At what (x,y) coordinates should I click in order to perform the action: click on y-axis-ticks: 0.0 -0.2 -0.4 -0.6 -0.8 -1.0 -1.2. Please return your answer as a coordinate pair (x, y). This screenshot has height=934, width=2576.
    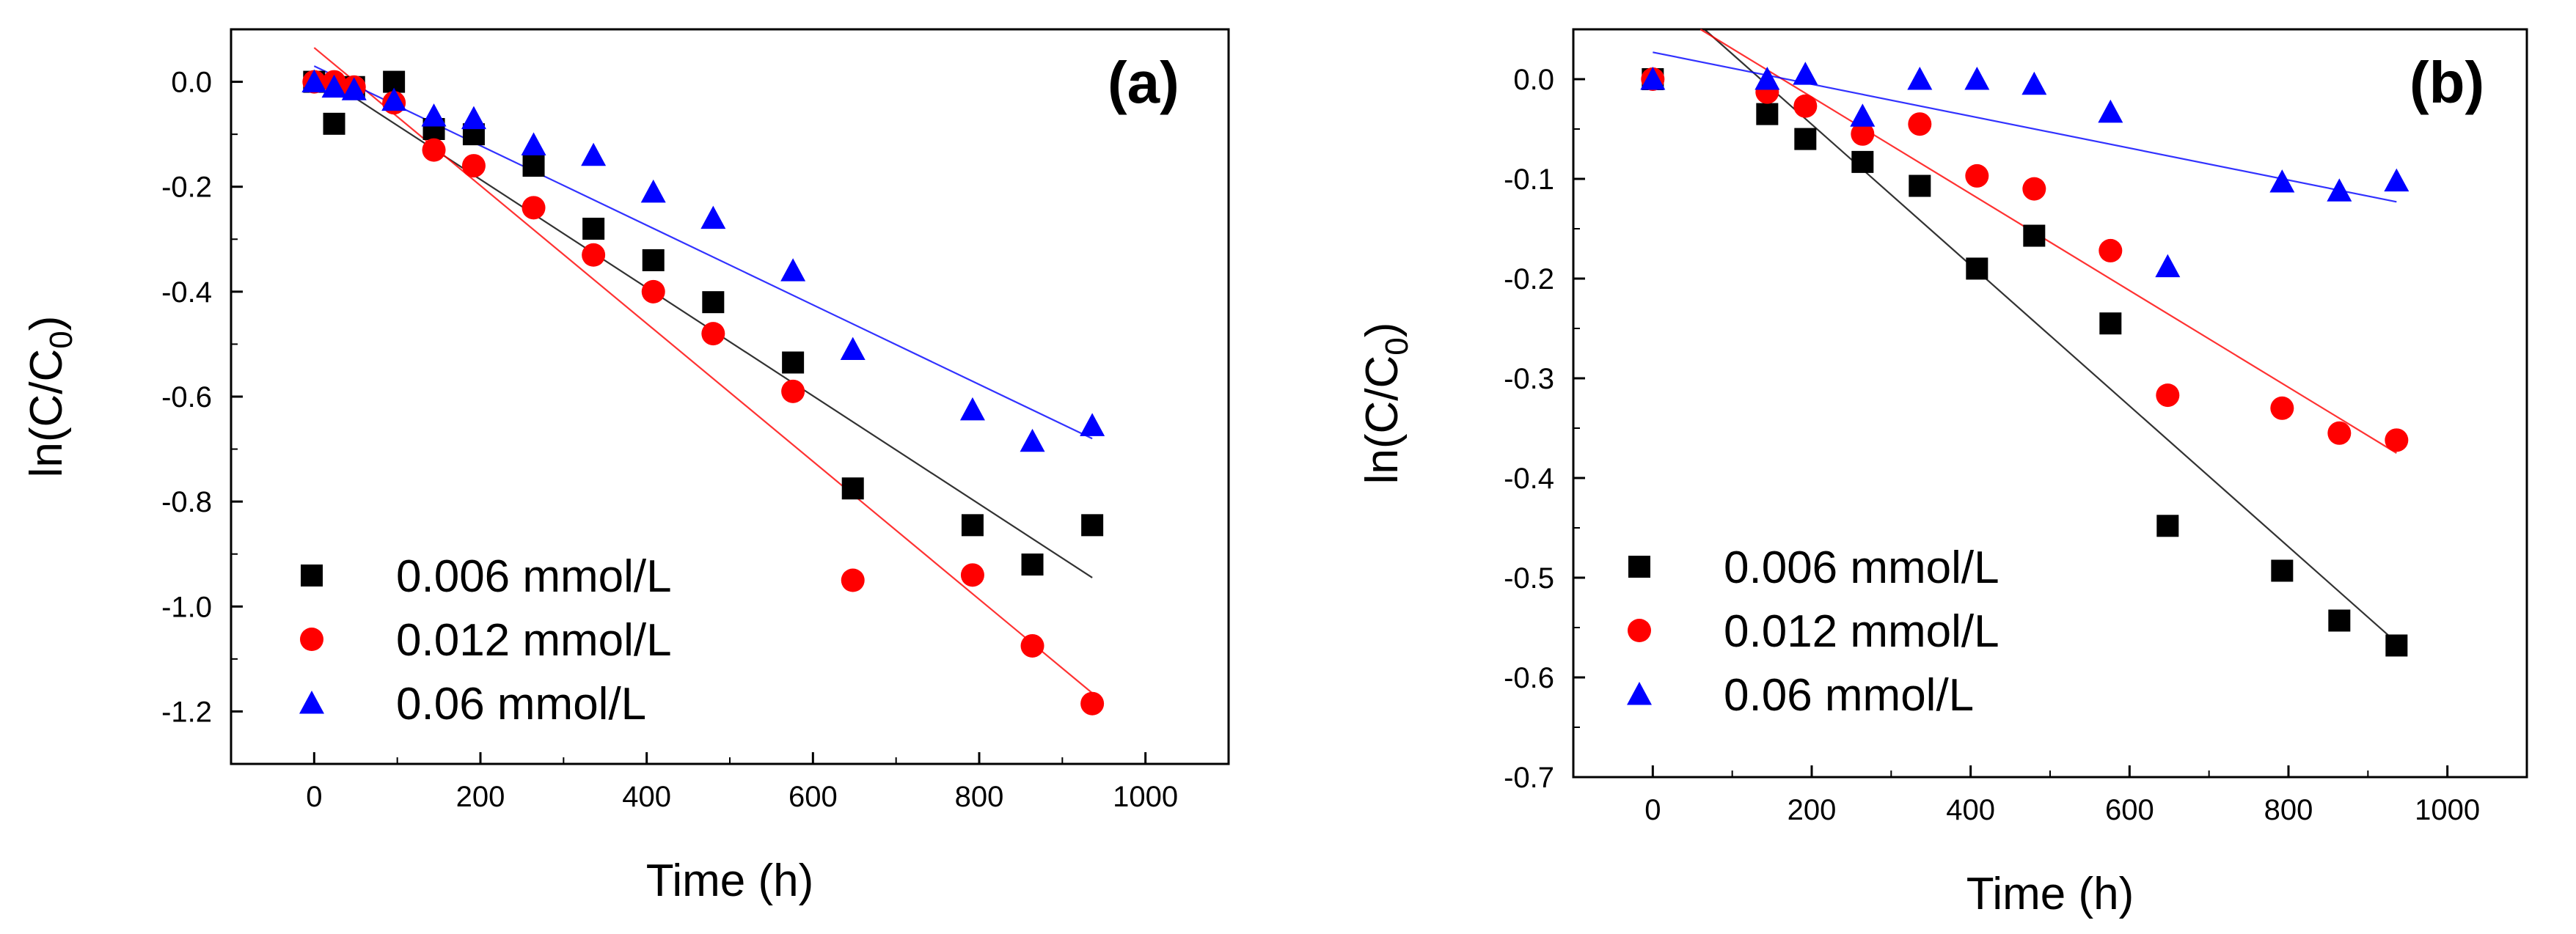
    Looking at the image, I should click on (202, 397).